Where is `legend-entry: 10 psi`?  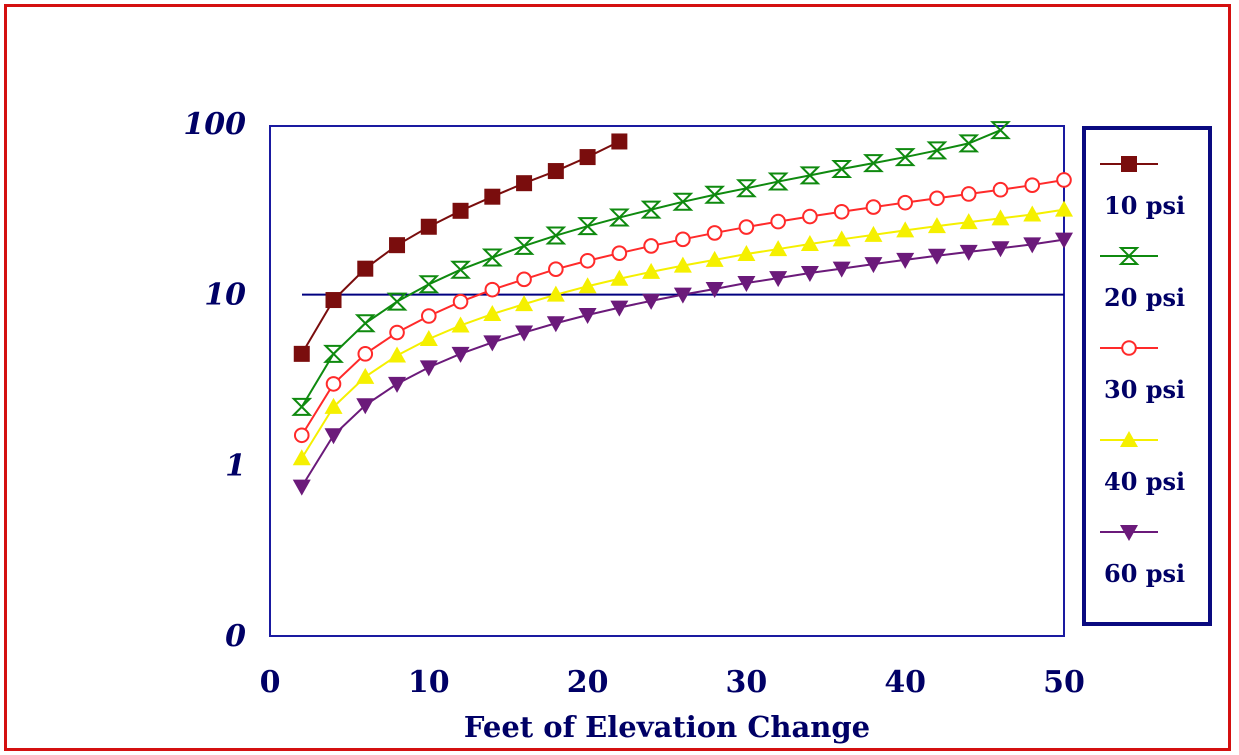 legend-entry: 10 psi is located at coordinates (1142, 188).